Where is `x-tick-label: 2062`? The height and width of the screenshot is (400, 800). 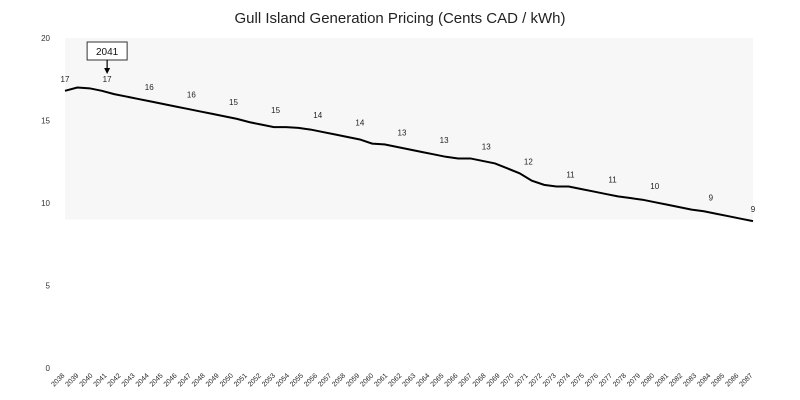
x-tick-label: 2062 is located at coordinates (395, 380).